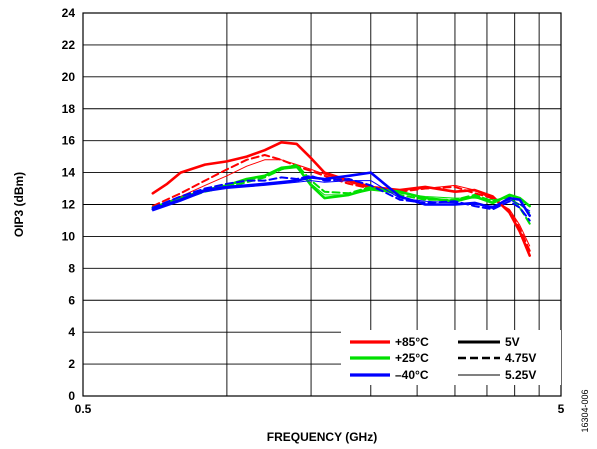  I want to click on x-axis-title: FREQUENCY (GHz), so click(322, 437).